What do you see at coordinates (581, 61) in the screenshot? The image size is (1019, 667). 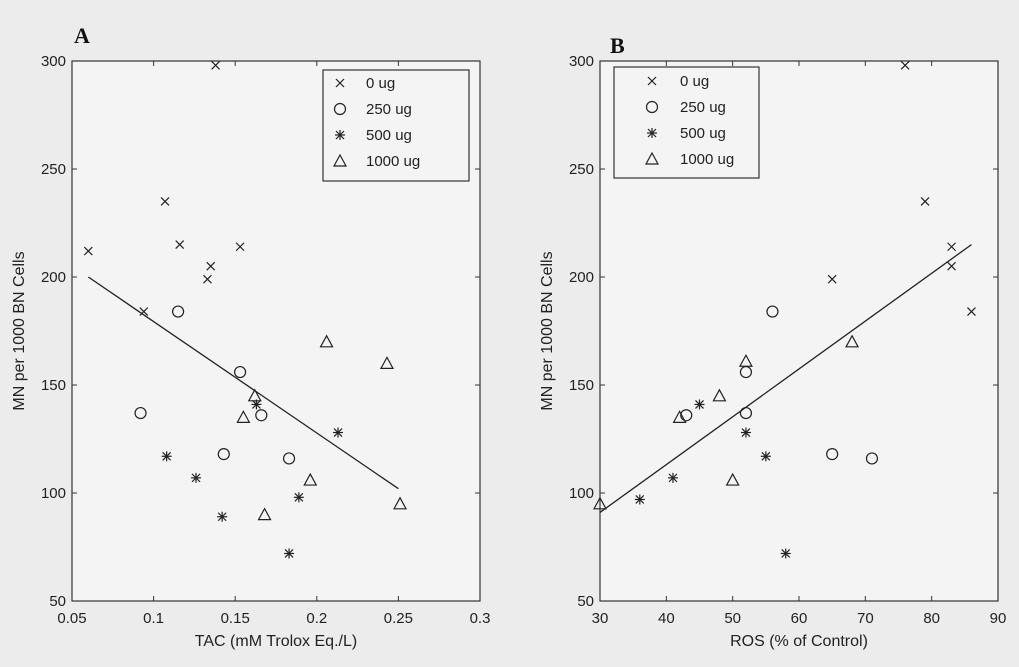 I see `panel-b-y-tick-label: 300` at bounding box center [581, 61].